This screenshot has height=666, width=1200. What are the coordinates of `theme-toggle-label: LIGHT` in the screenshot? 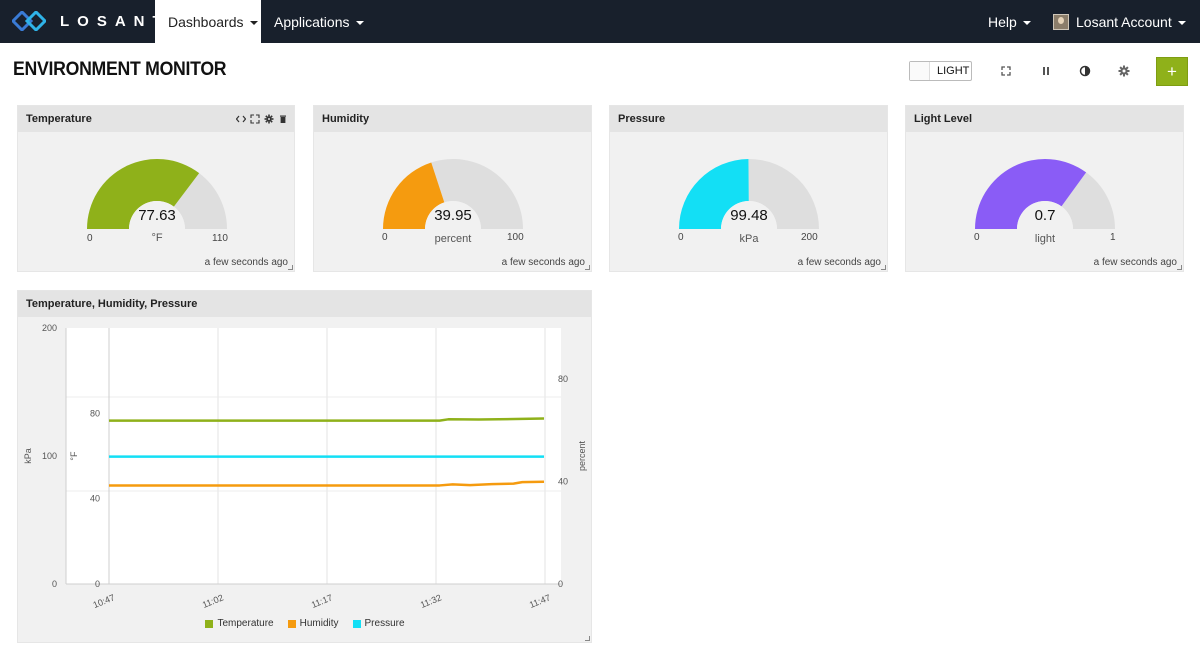 It's located at (953, 71).